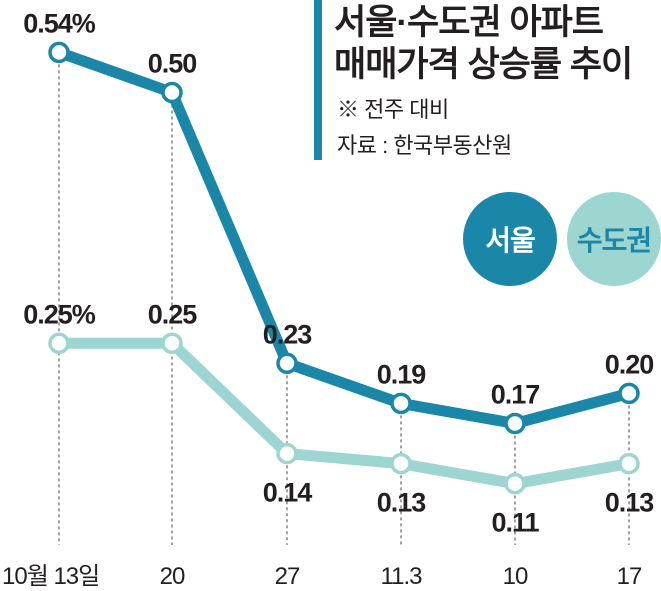 This screenshot has height=591, width=661. Describe the element at coordinates (402, 374) in the screenshot. I see `data-label: 0.19` at that location.